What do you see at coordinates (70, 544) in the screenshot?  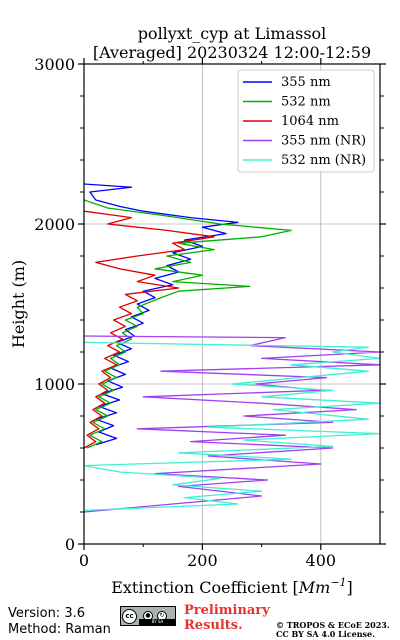 I see `y-tick-label-0: 0` at bounding box center [70, 544].